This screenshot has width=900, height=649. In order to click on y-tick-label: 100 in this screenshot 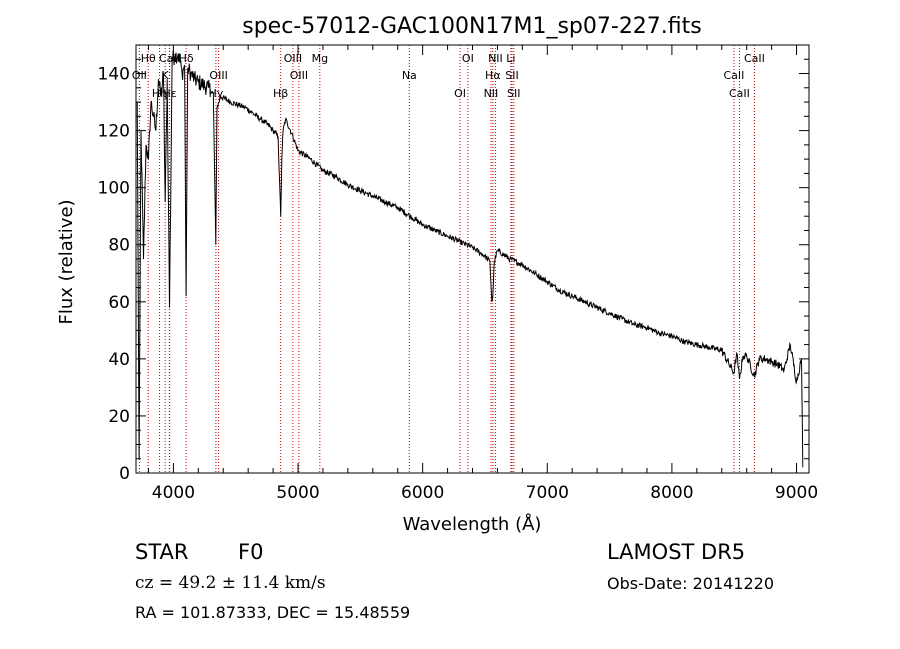, I will do `click(114, 189)`.